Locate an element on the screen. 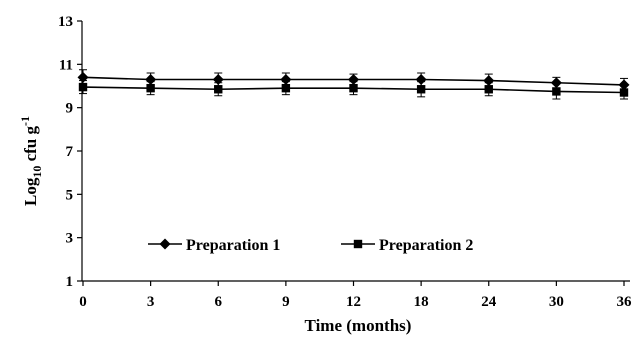 Image resolution: width=644 pixels, height=337 pixels. y-axis-title-subscript: 10 is located at coordinates (37, 172).